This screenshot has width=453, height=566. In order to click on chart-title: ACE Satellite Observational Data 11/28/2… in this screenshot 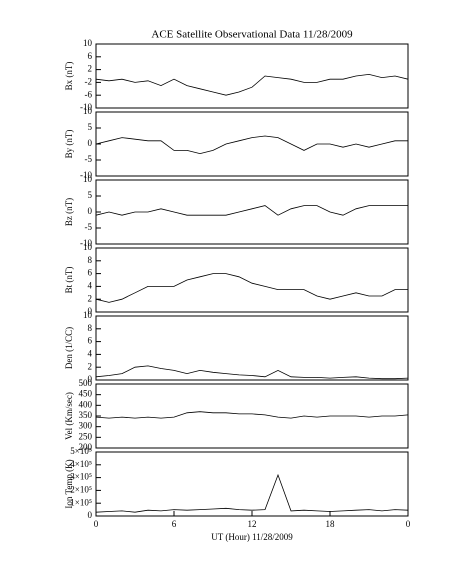, I will do `click(252, 35)`.